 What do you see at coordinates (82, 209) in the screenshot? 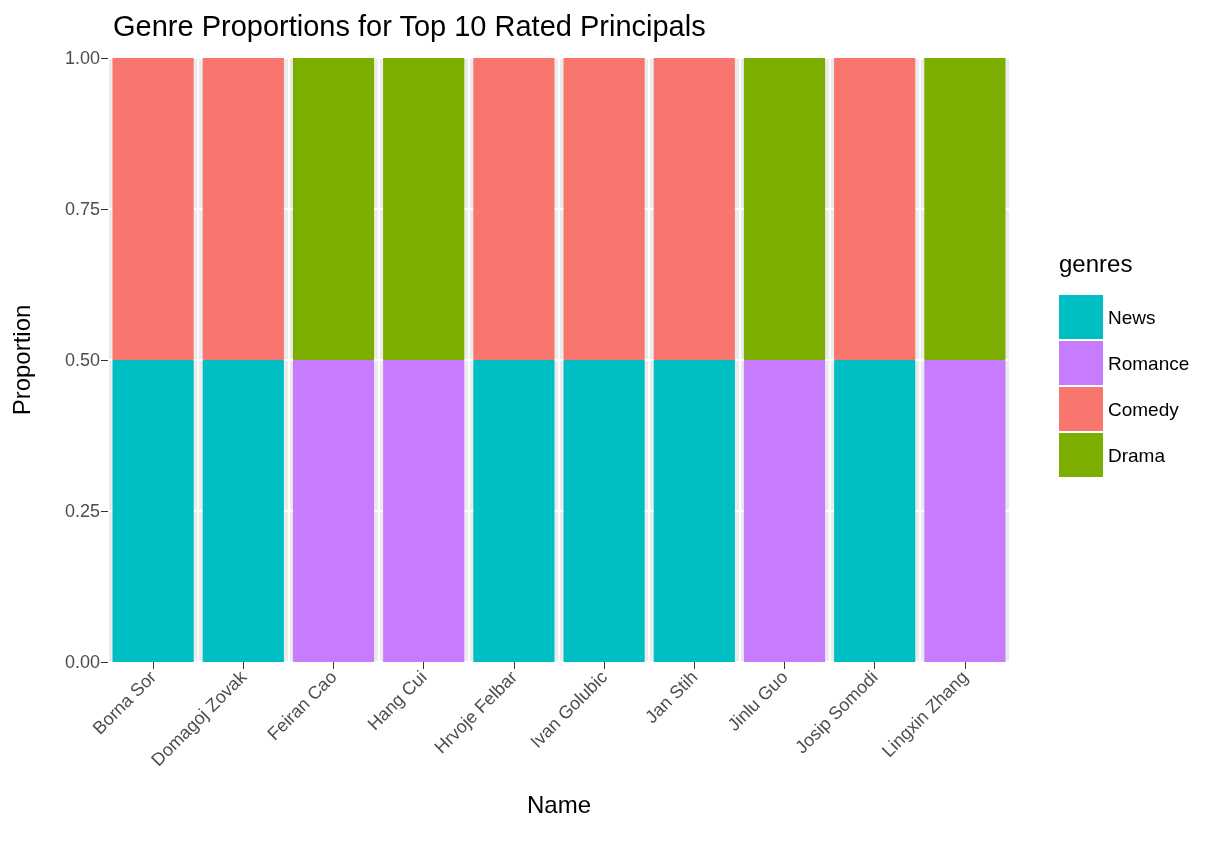
I see `y-tick-label: 0.75` at bounding box center [82, 209].